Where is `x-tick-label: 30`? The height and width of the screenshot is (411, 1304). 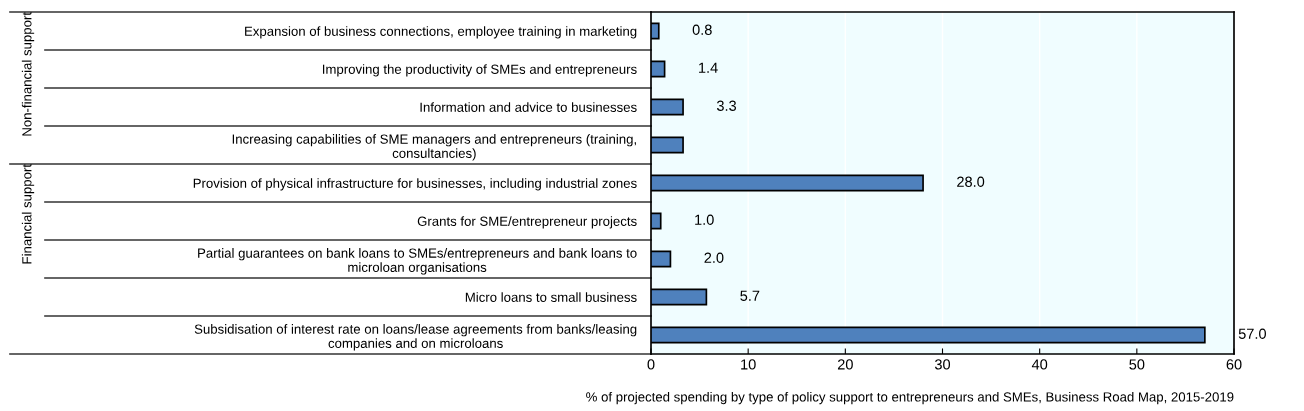
x-tick-label: 30 is located at coordinates (942, 364).